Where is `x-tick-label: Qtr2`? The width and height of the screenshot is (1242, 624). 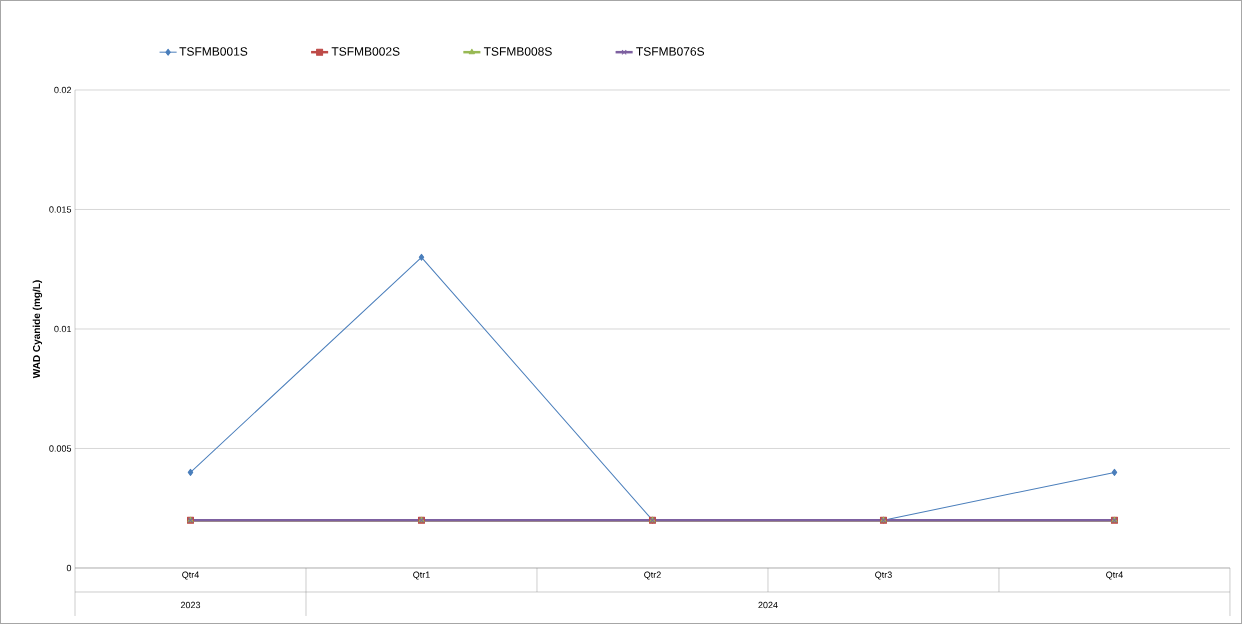 x-tick-label: Qtr2 is located at coordinates (652, 575).